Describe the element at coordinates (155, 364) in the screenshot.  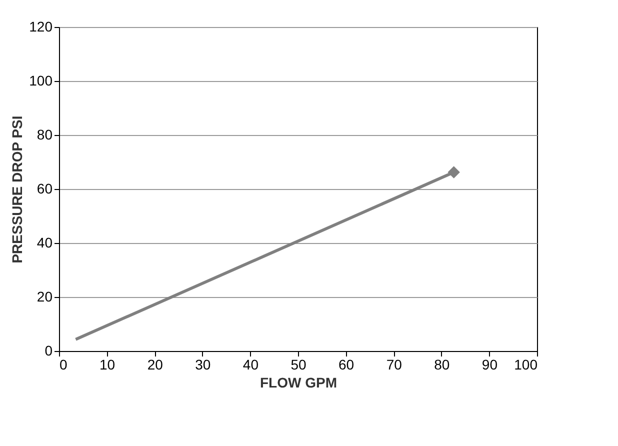
I see `x-tick-label: 20` at that location.